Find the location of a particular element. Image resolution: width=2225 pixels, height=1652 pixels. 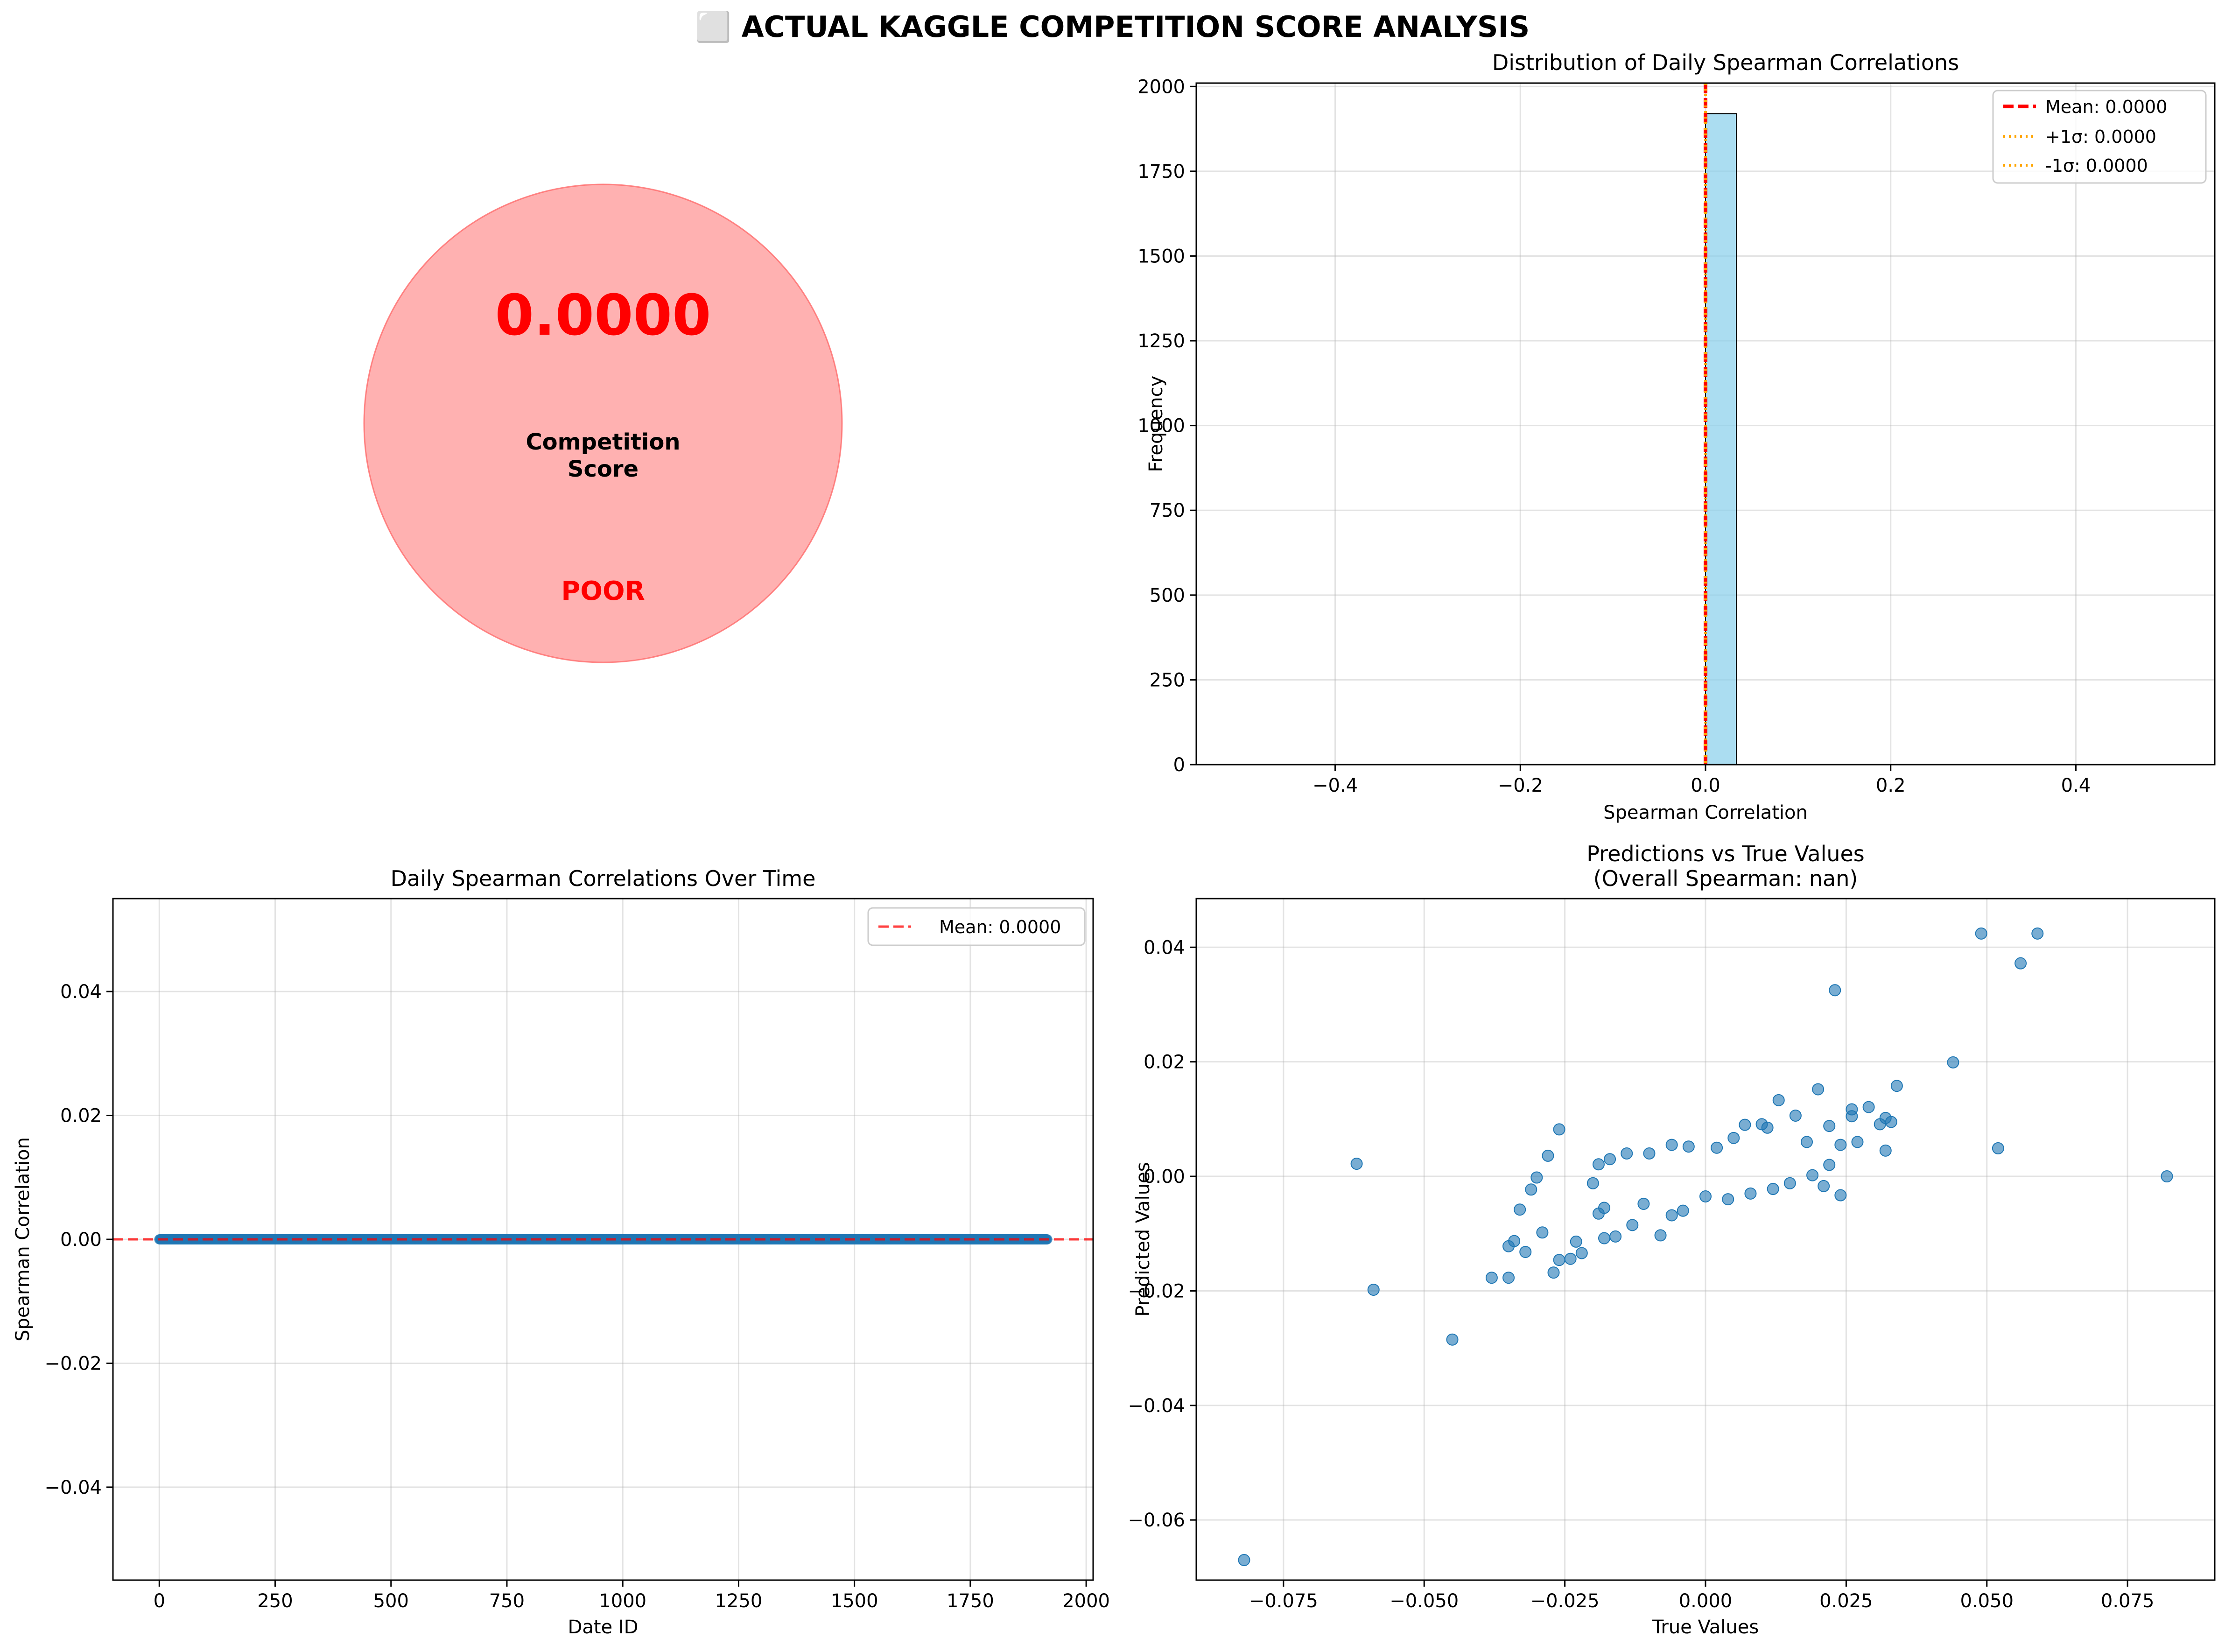

histogram-bars is located at coordinates (1721, 439).